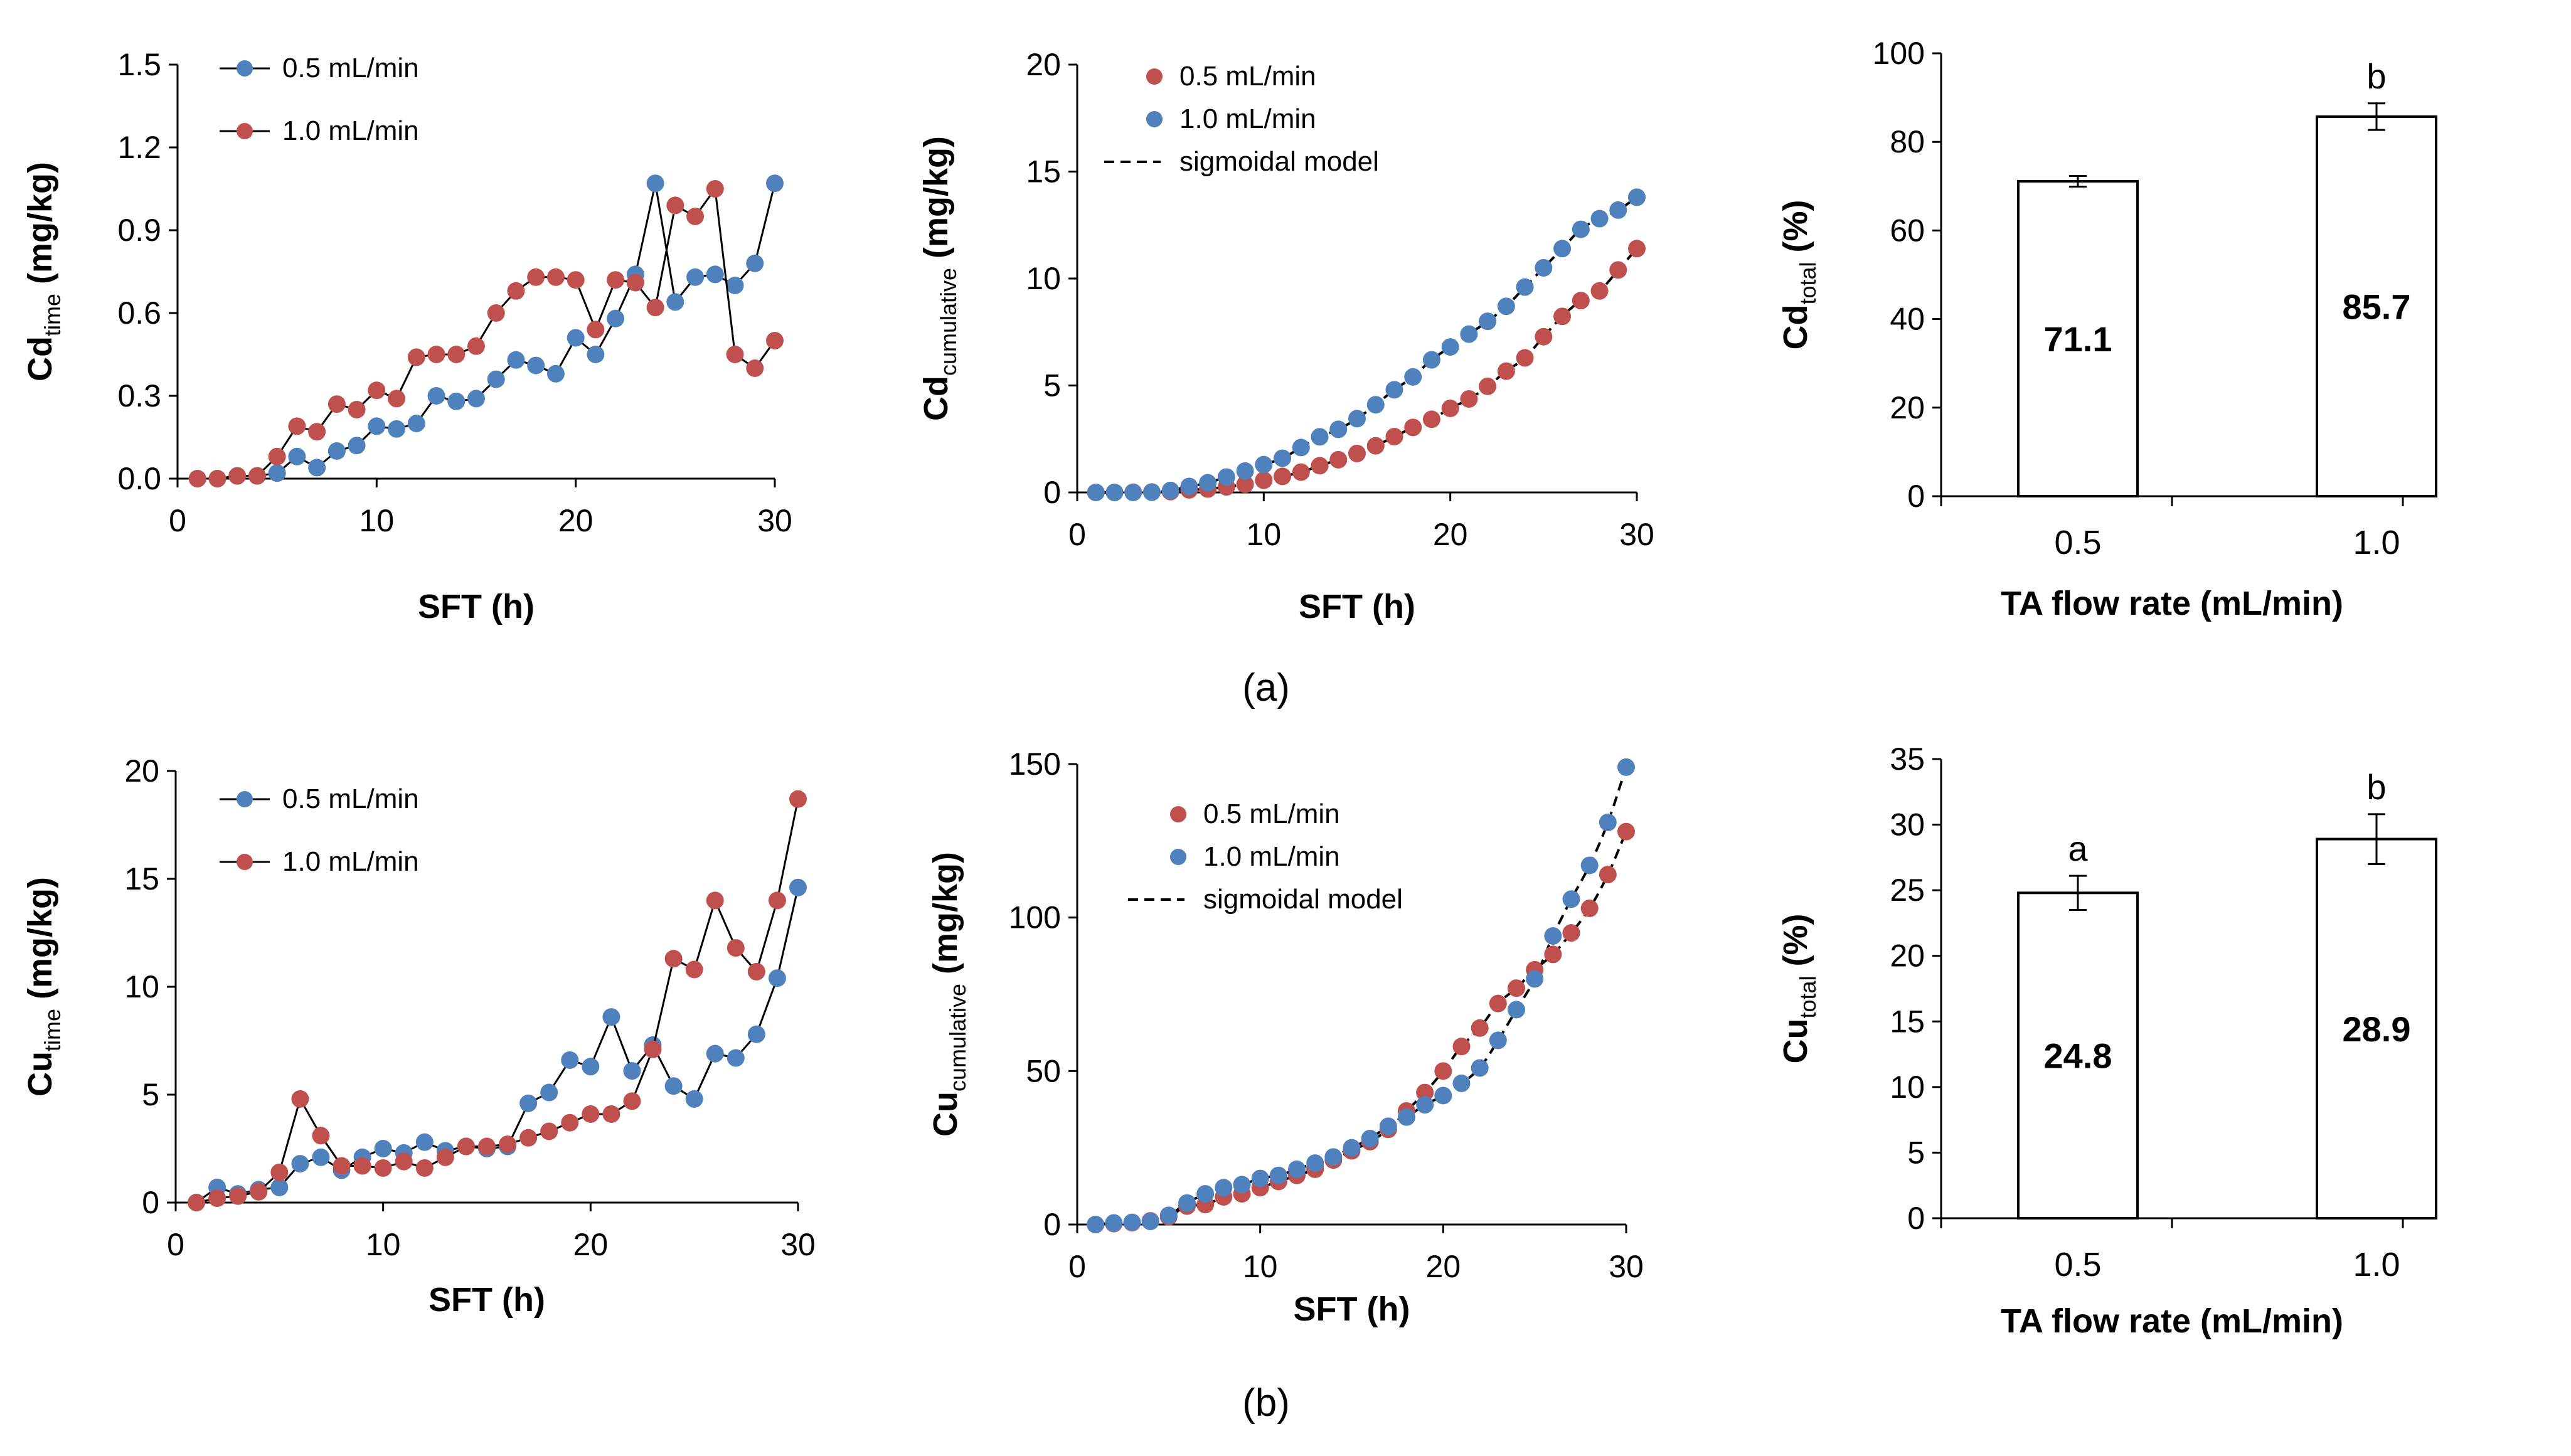 The image size is (2571, 1456). I want to click on y-axis-title-main: Cd, so click(1795, 328).